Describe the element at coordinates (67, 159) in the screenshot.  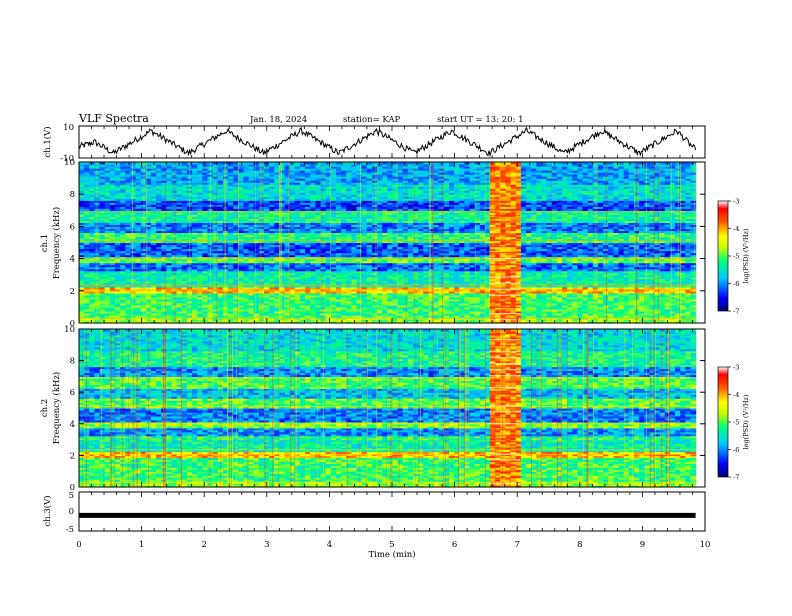
I see `ch1-ytick-bottom: -10` at that location.